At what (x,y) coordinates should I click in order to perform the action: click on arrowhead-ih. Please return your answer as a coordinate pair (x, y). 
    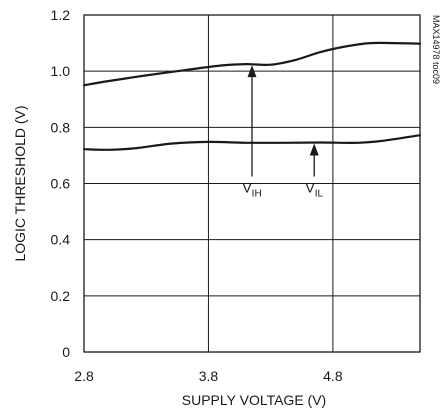
    Looking at the image, I should click on (252, 71).